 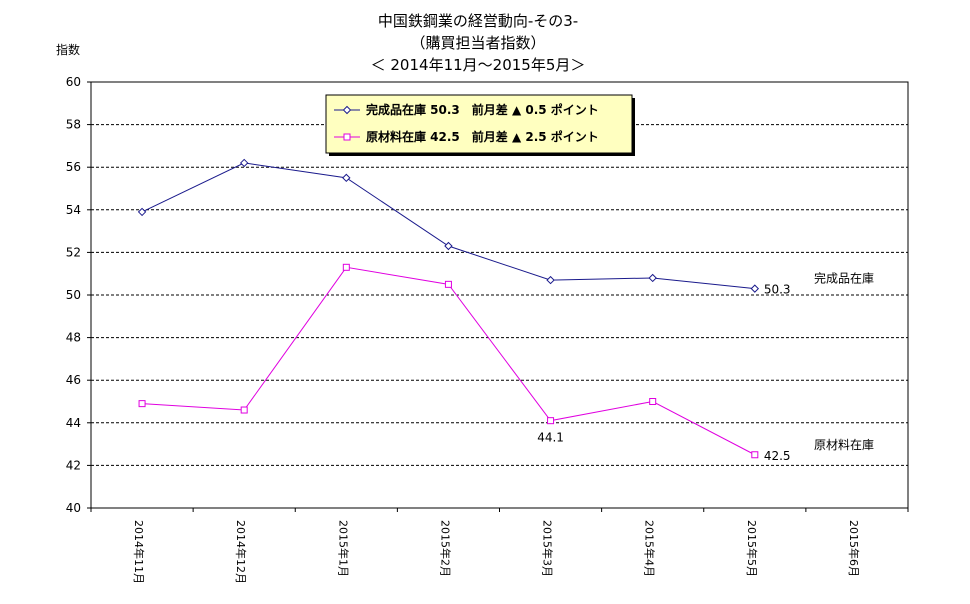 I want to click on y-tick-label: 52, so click(x=73, y=252).